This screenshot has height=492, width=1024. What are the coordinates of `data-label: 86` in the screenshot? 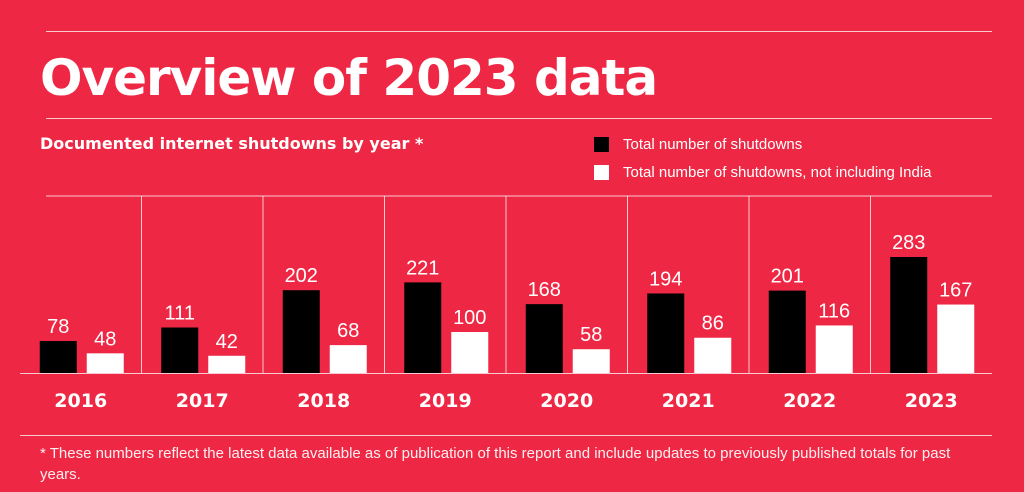 It's located at (713, 324).